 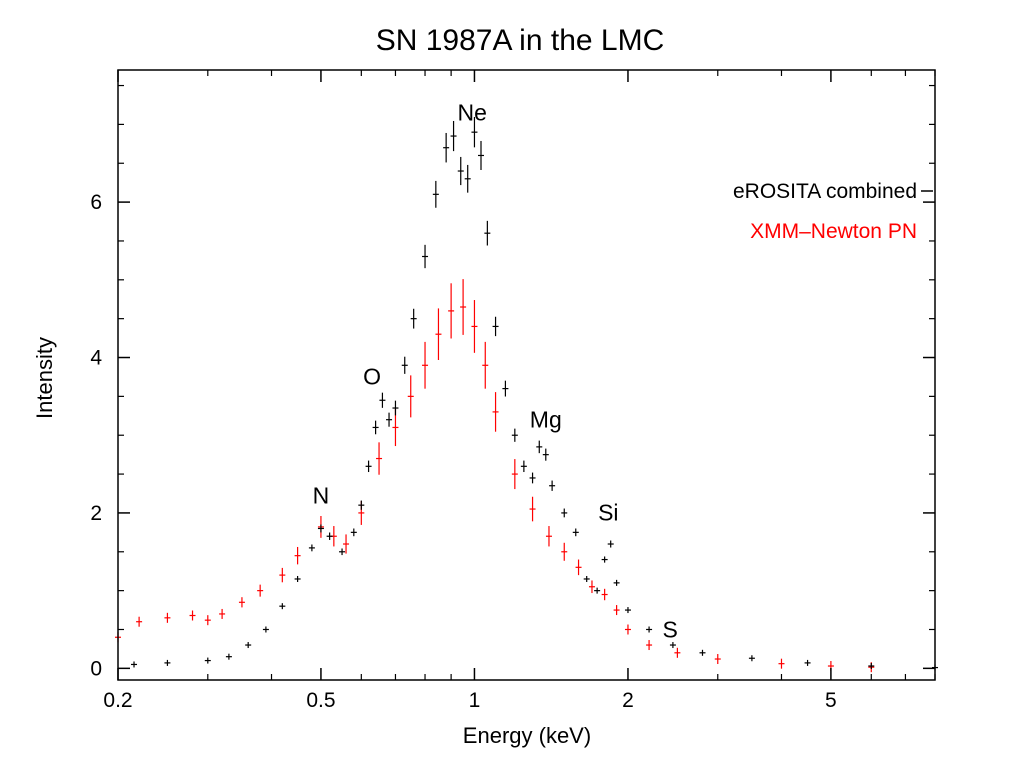 What do you see at coordinates (831, 700) in the screenshot?
I see `x-tick-label: 5` at bounding box center [831, 700].